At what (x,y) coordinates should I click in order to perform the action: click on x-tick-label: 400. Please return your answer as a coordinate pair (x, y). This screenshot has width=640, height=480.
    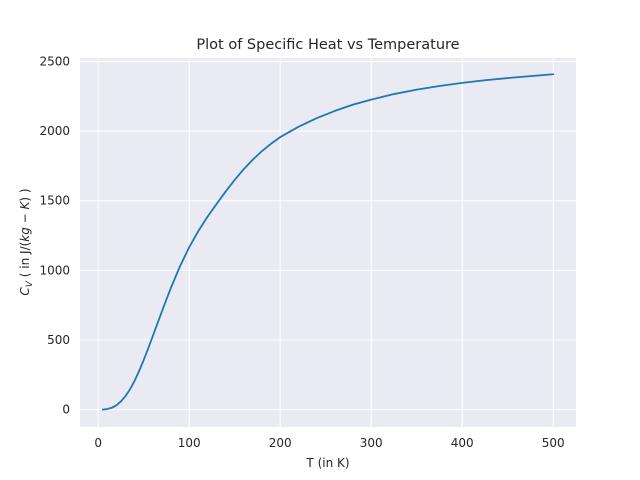
    Looking at the image, I should click on (462, 443).